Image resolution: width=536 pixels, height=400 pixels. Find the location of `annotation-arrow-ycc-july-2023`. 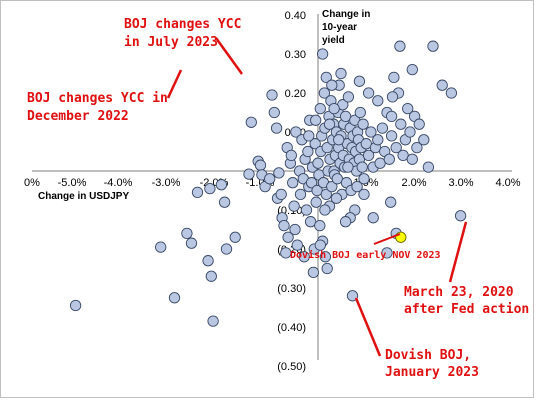

annotation-arrow-ycc-july-2023 is located at coordinates (229, 56).